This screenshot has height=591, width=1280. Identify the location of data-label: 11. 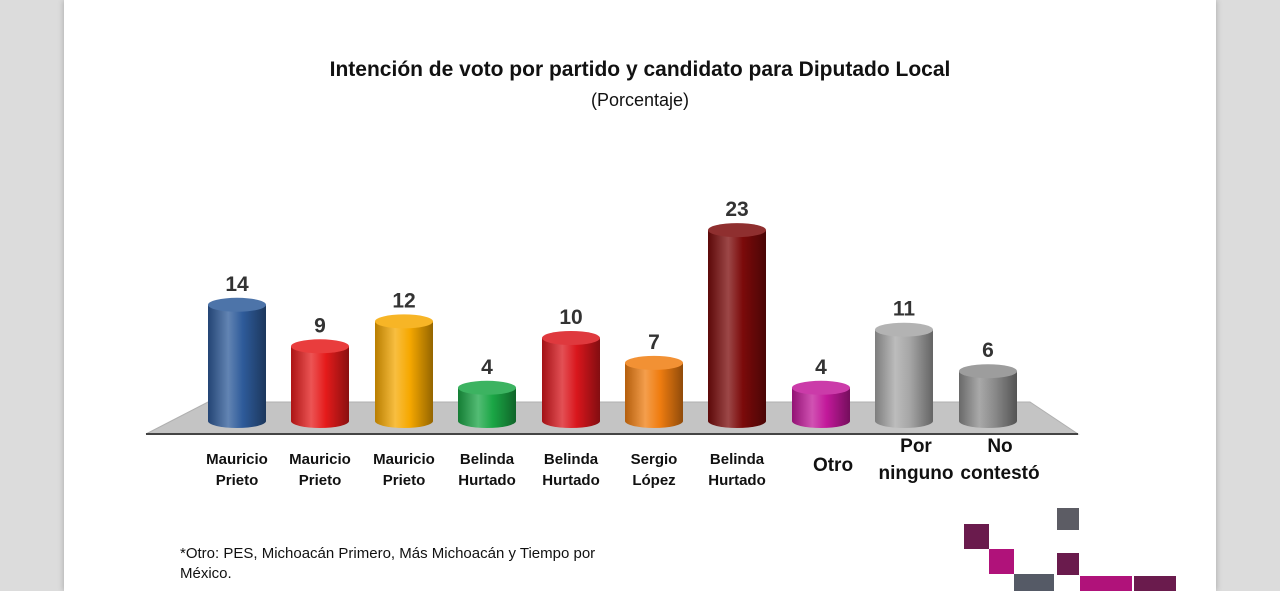
(904, 309).